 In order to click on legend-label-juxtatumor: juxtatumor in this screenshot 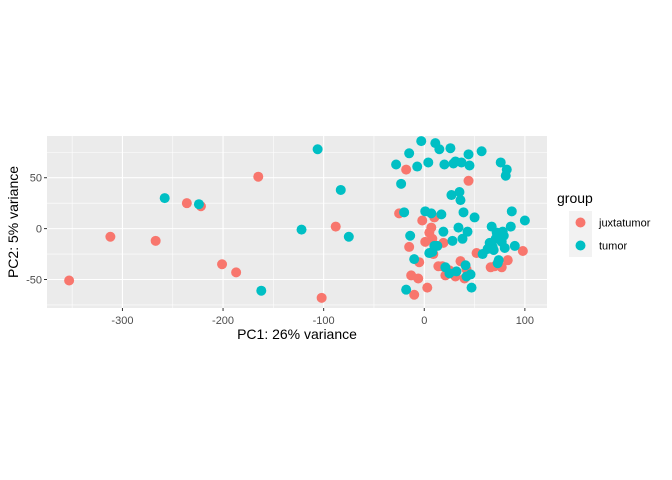, I will do `click(624, 224)`.